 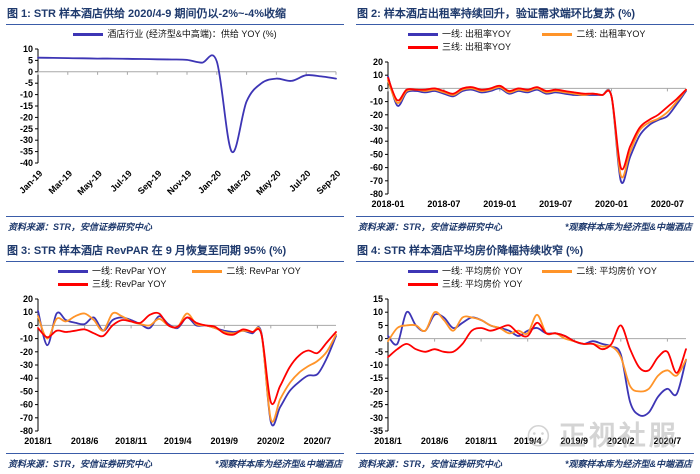 I want to click on svg-text: 2018-01, so click(x=387, y=204).